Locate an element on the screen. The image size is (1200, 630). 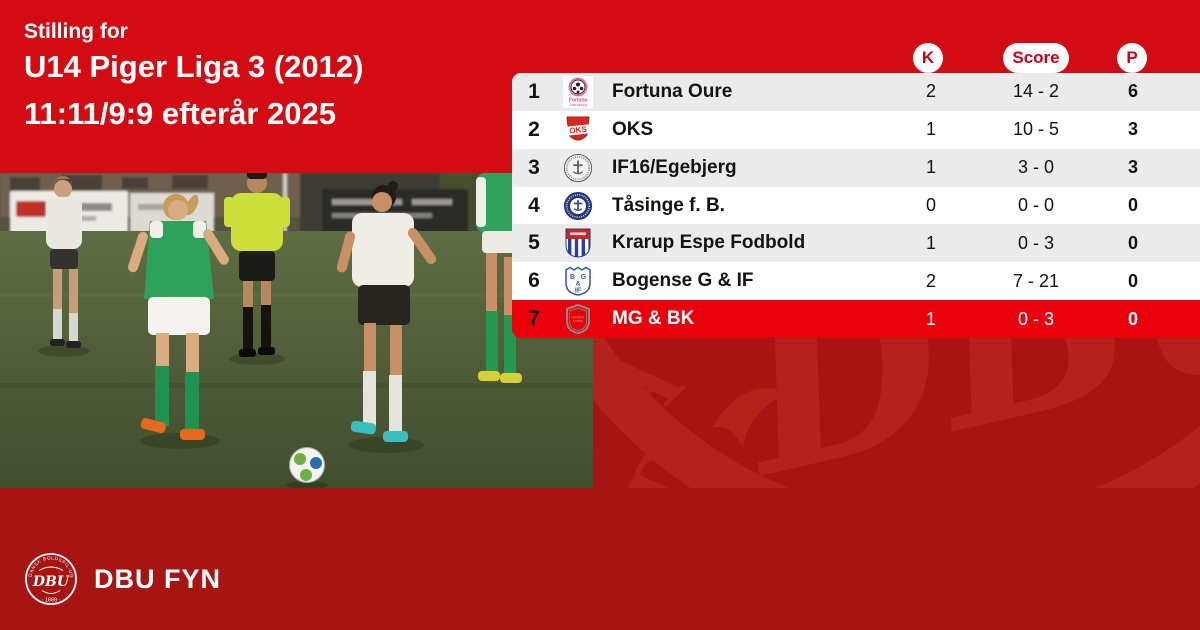
position-number: 1 is located at coordinates (534, 91).